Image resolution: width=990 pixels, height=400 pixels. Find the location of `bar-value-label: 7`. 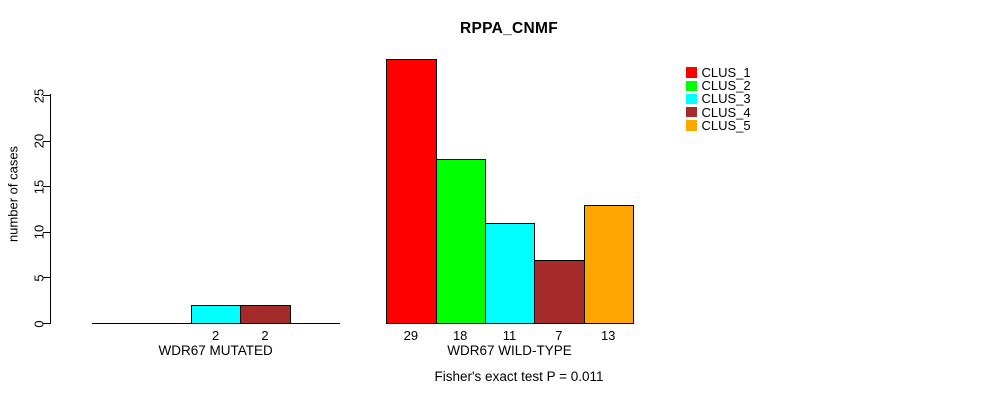

bar-value-label: 7 is located at coordinates (559, 335).